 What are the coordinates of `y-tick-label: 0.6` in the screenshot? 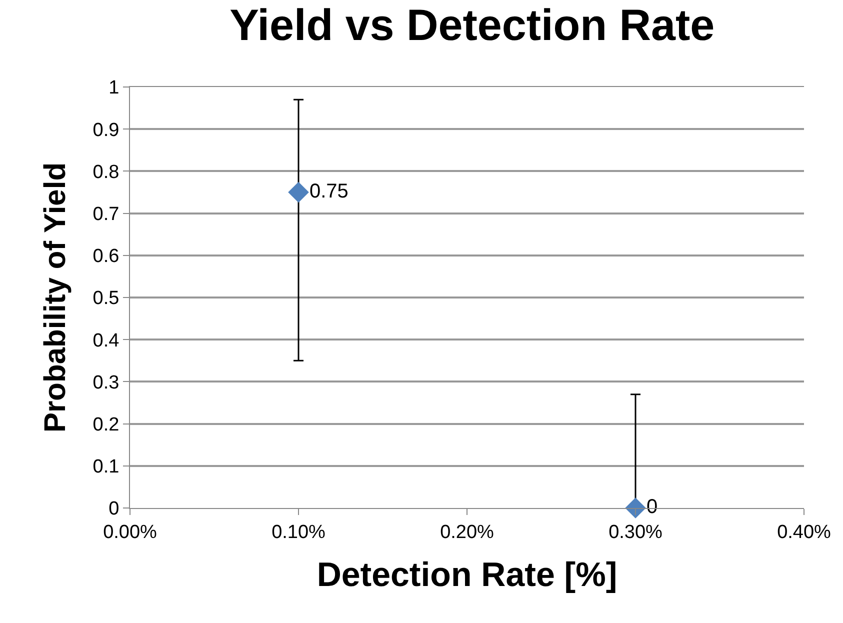 It's located at (106, 257).